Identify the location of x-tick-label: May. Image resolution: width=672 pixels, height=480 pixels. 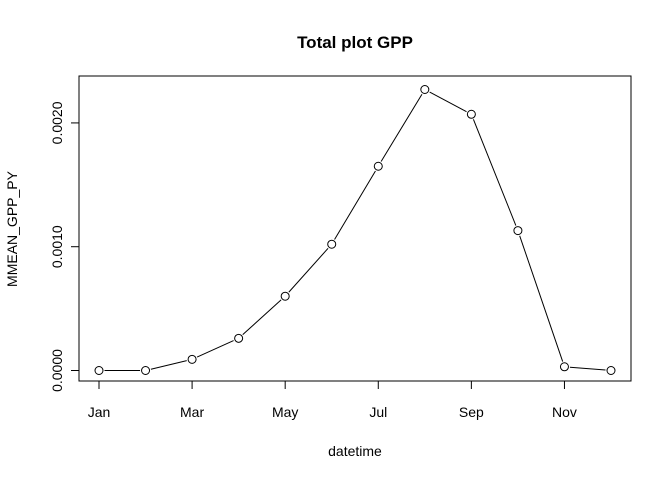
(285, 412).